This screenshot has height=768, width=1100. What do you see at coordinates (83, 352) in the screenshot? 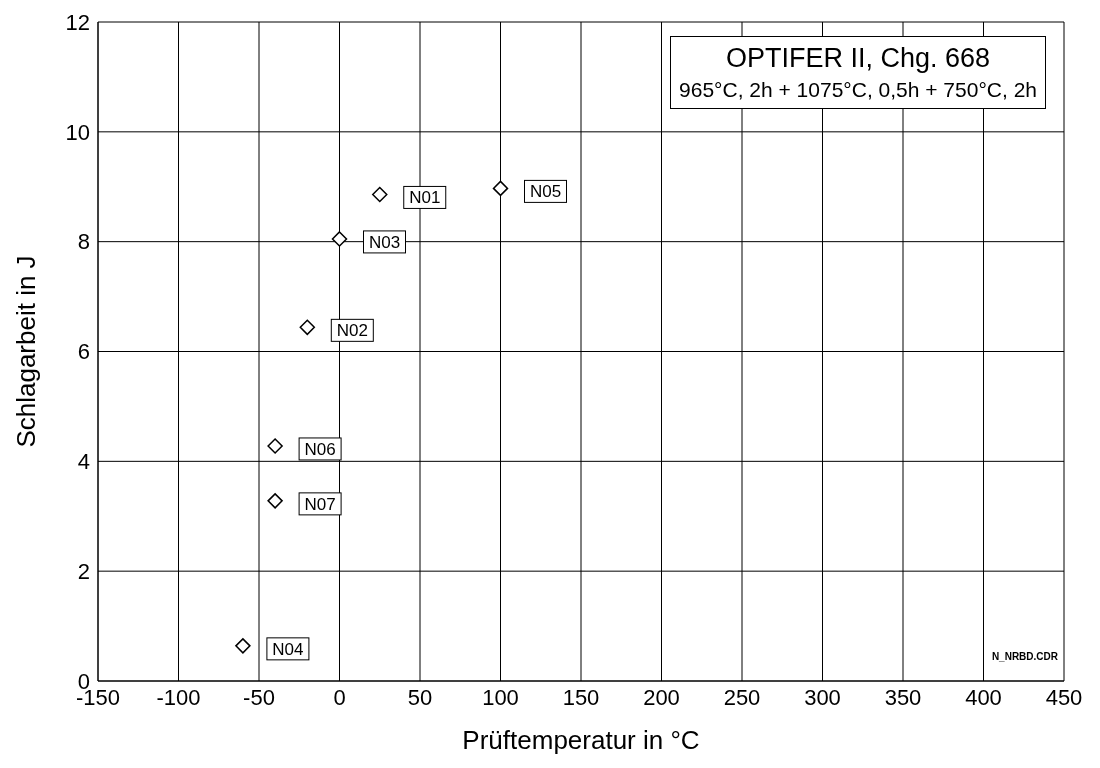
I see `y-tick-label: 6` at bounding box center [83, 352].